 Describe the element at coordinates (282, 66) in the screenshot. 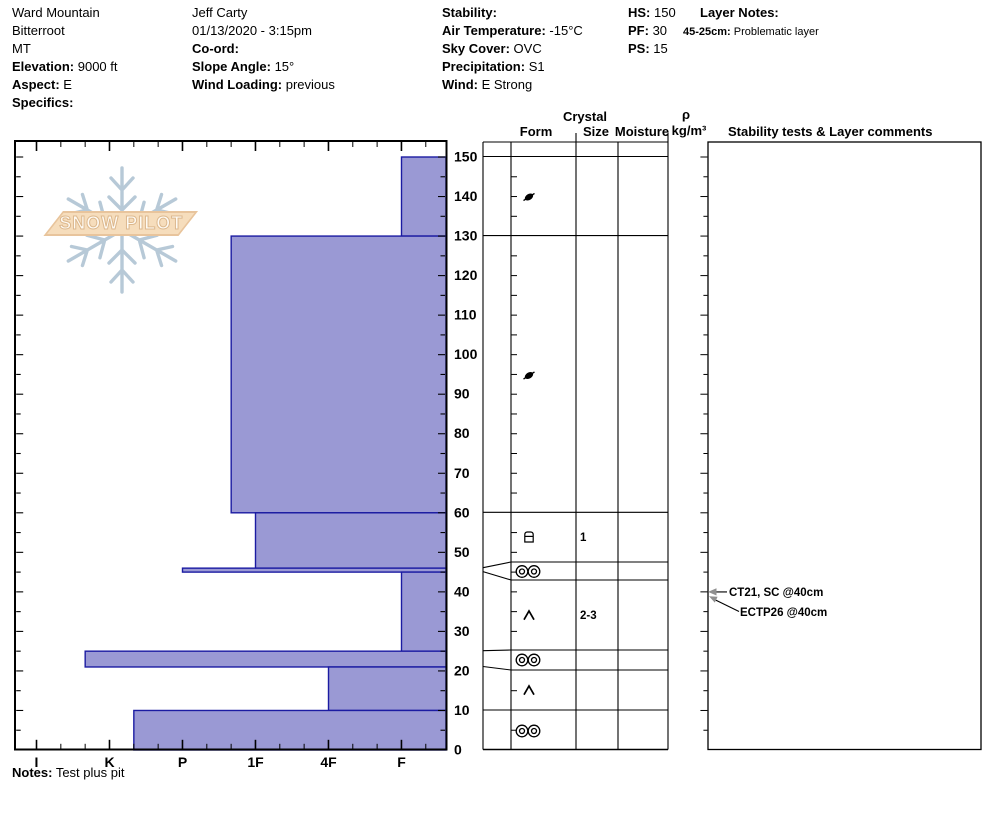

I see `slope-angle-value: 15°` at that location.